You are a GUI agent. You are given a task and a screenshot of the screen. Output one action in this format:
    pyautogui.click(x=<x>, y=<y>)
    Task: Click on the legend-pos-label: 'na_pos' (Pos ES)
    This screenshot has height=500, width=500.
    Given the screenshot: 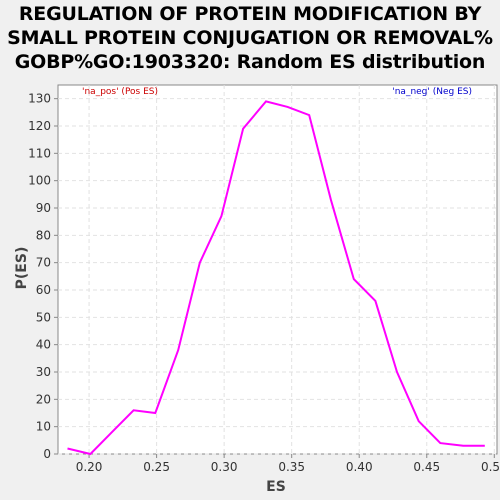 What is the action you would take?
    pyautogui.click(x=120, y=92)
    